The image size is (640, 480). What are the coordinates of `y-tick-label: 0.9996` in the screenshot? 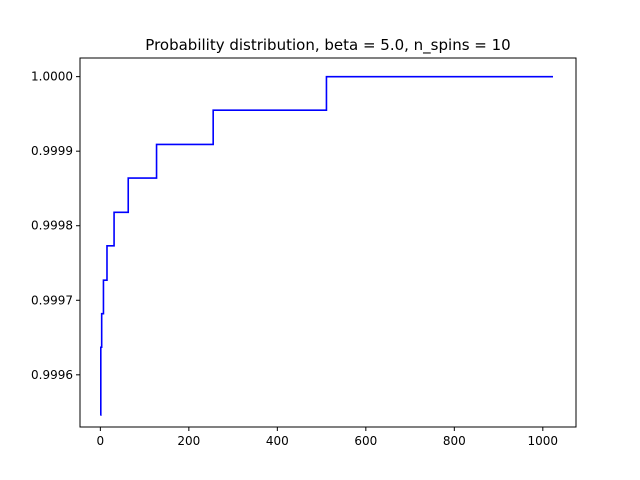 It's located at (52, 375).